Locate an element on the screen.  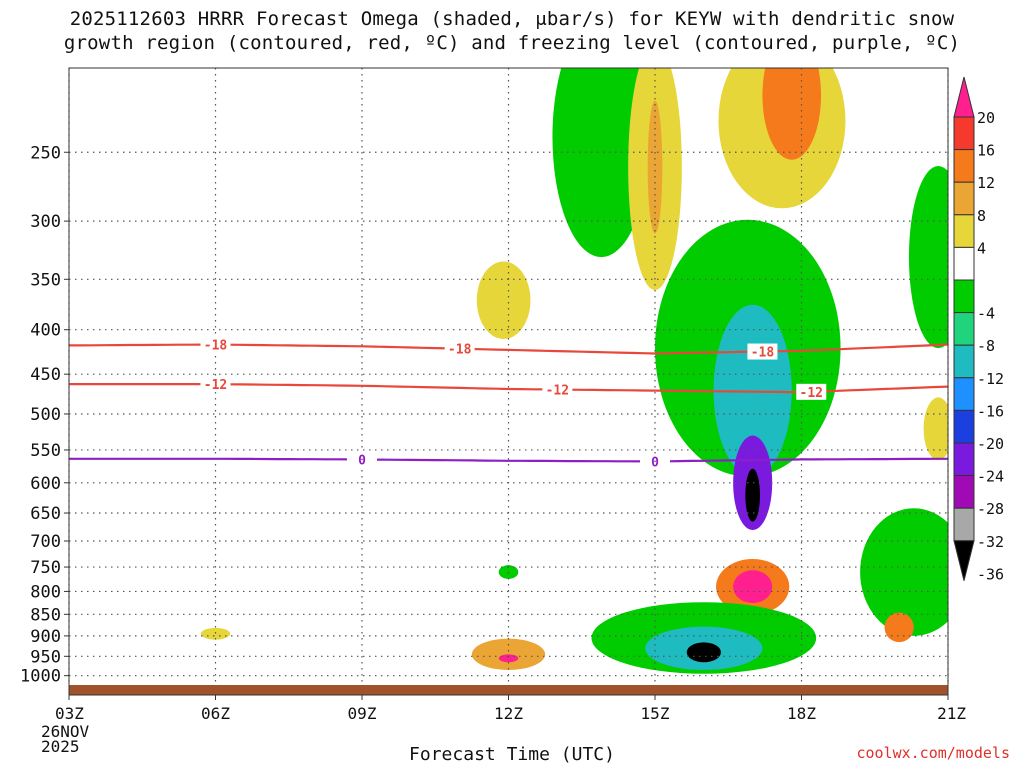
y-tick-label-12: 850 is located at coordinates (45, 615).